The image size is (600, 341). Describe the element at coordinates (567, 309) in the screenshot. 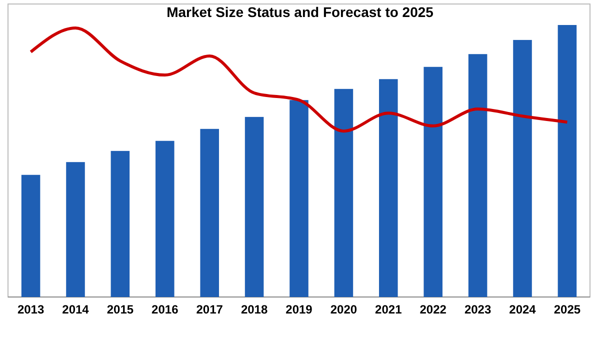

I see `x-tick-label: 2025` at that location.